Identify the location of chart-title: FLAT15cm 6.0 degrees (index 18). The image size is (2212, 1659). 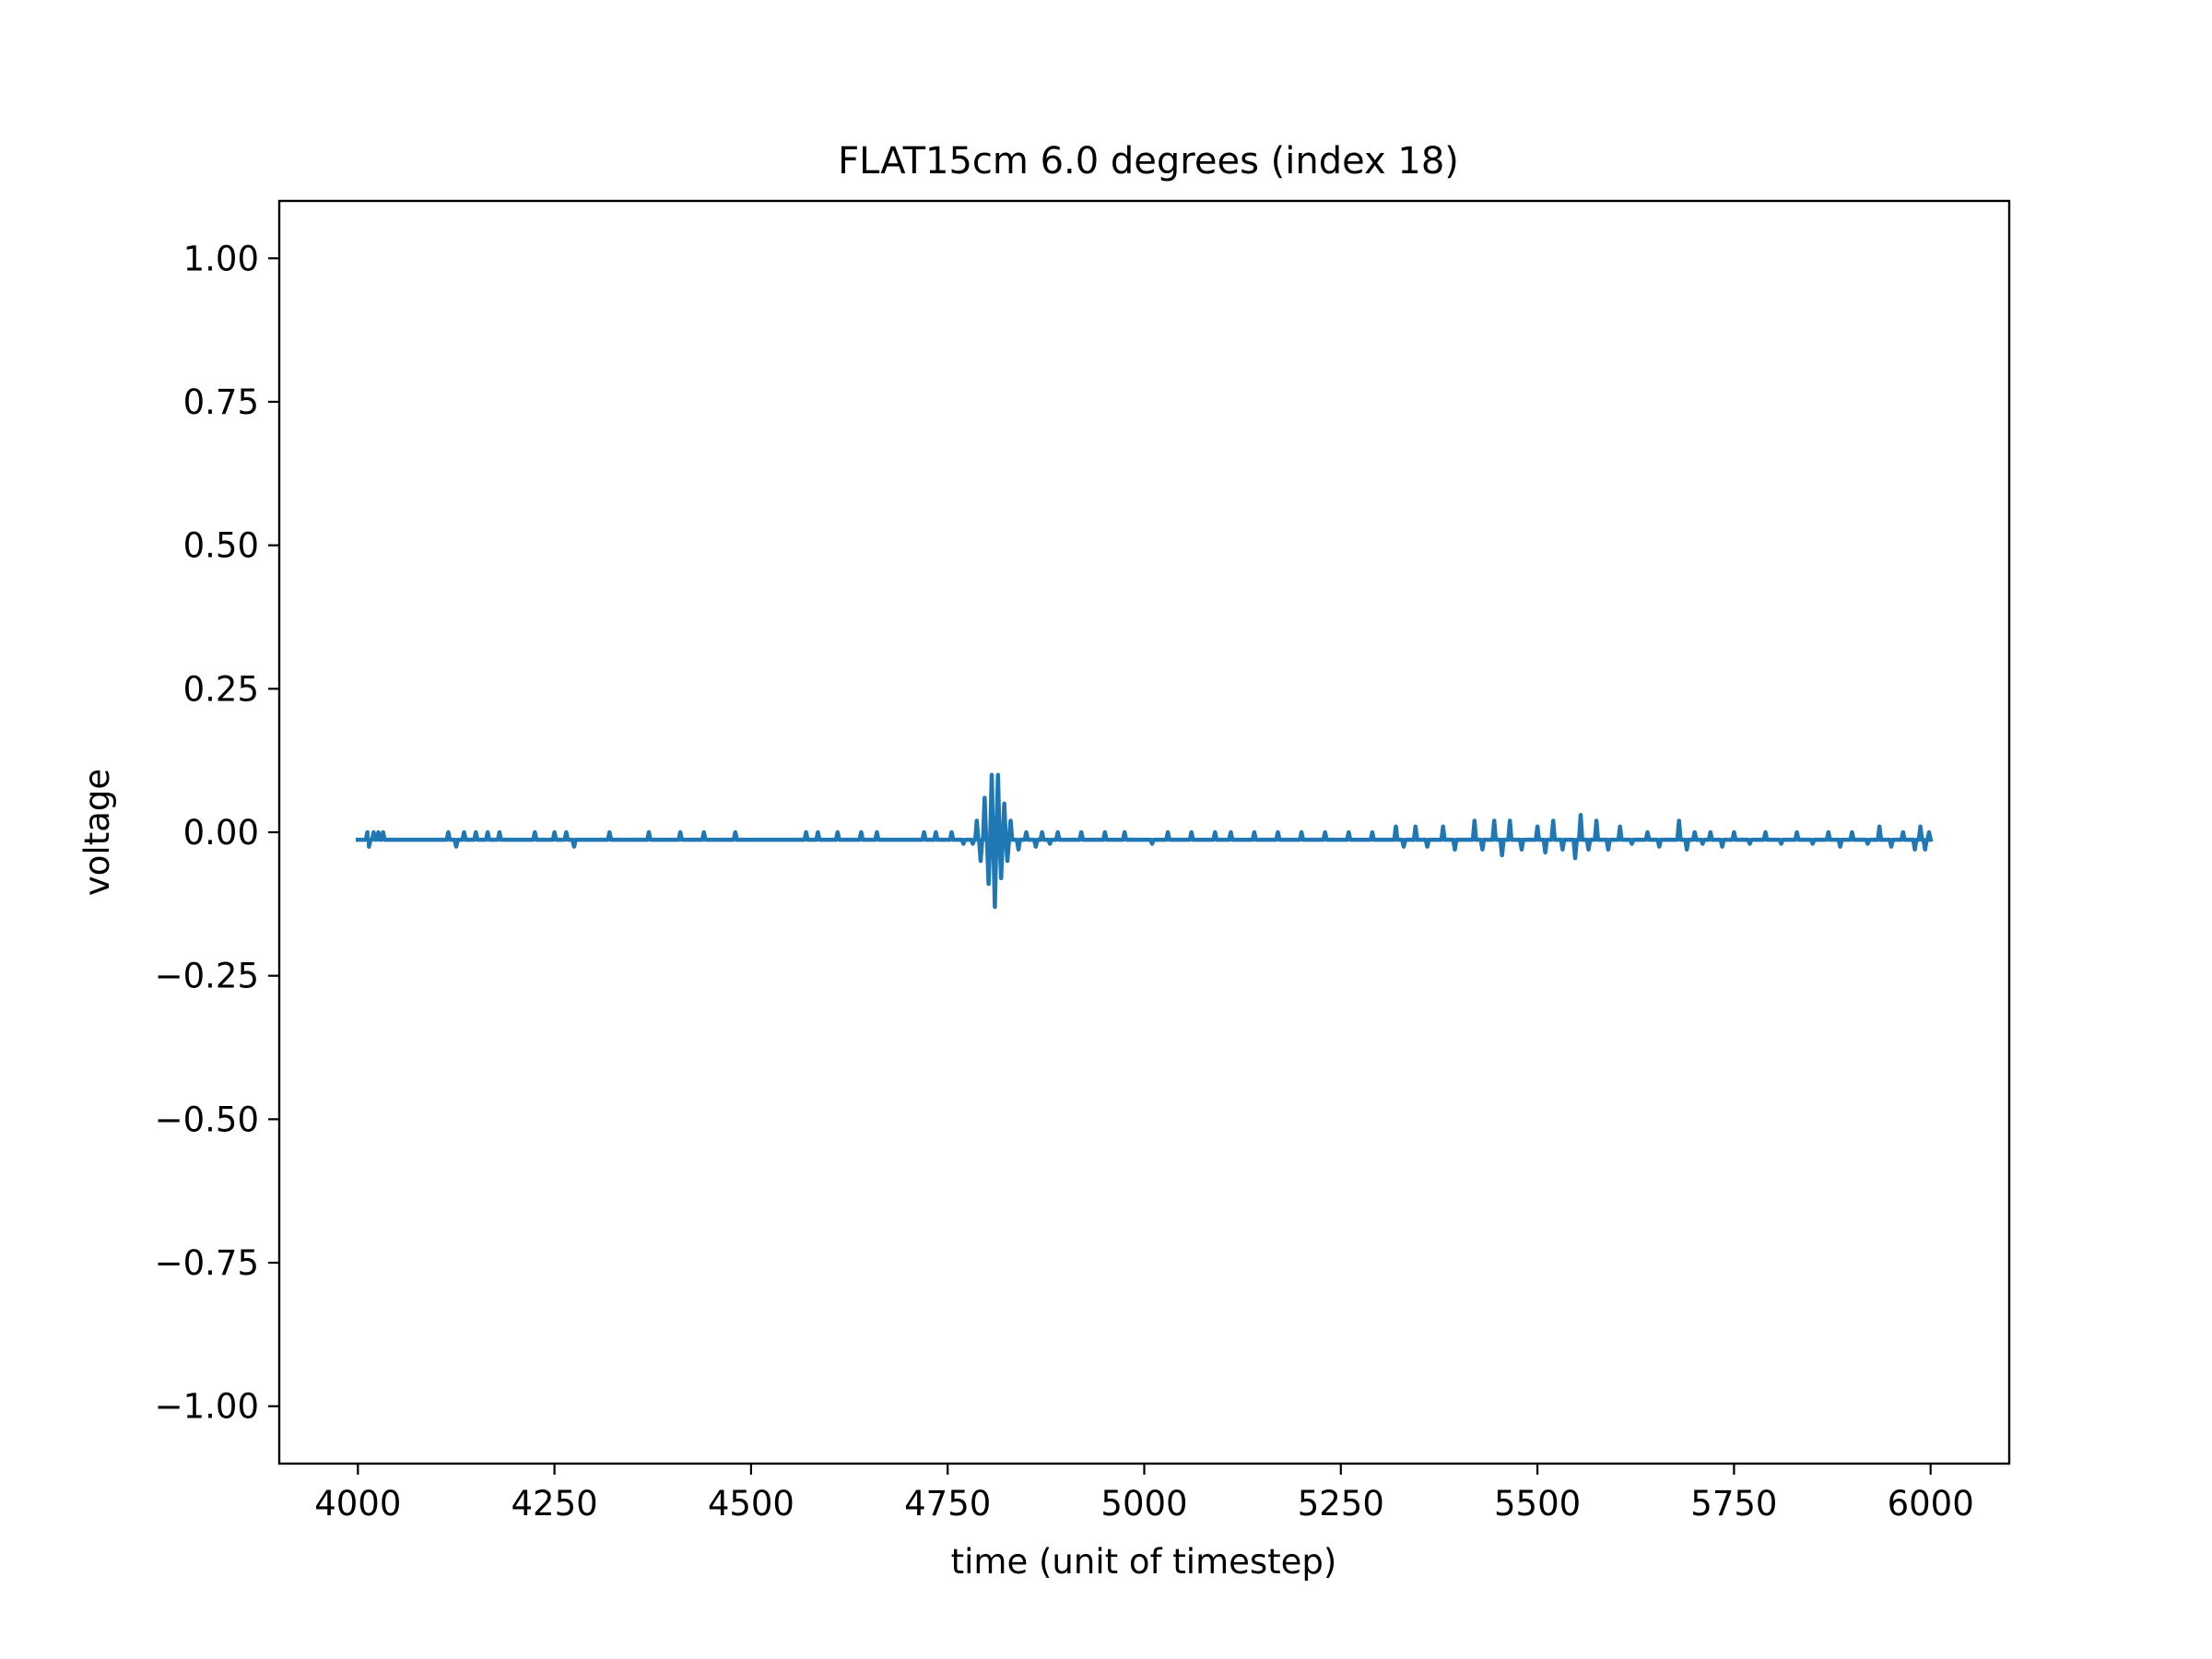
(1148, 161).